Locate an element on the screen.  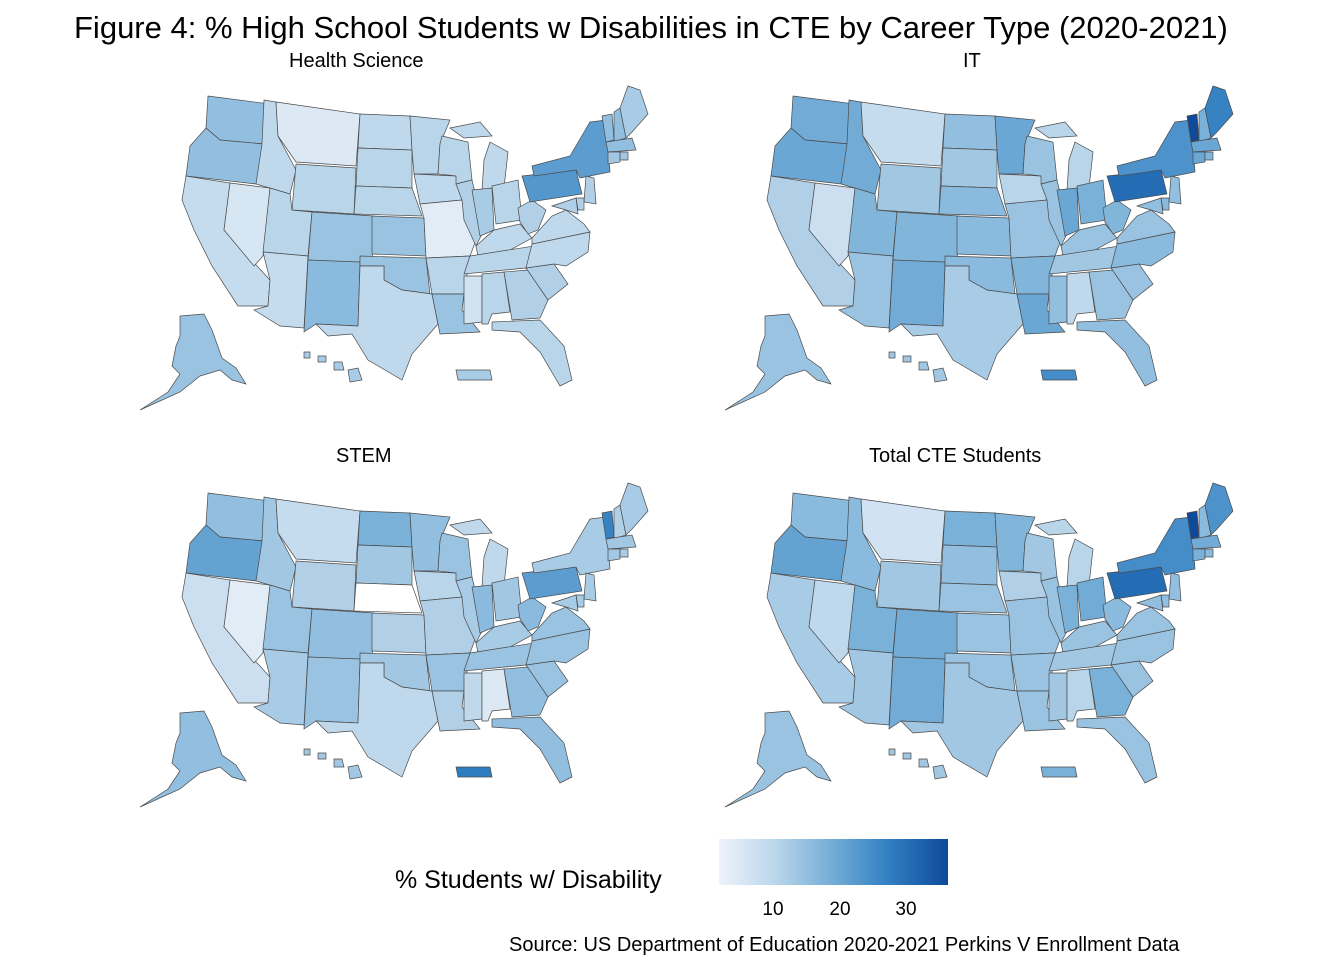
panel-title-stem: STEM is located at coordinates (364, 456).